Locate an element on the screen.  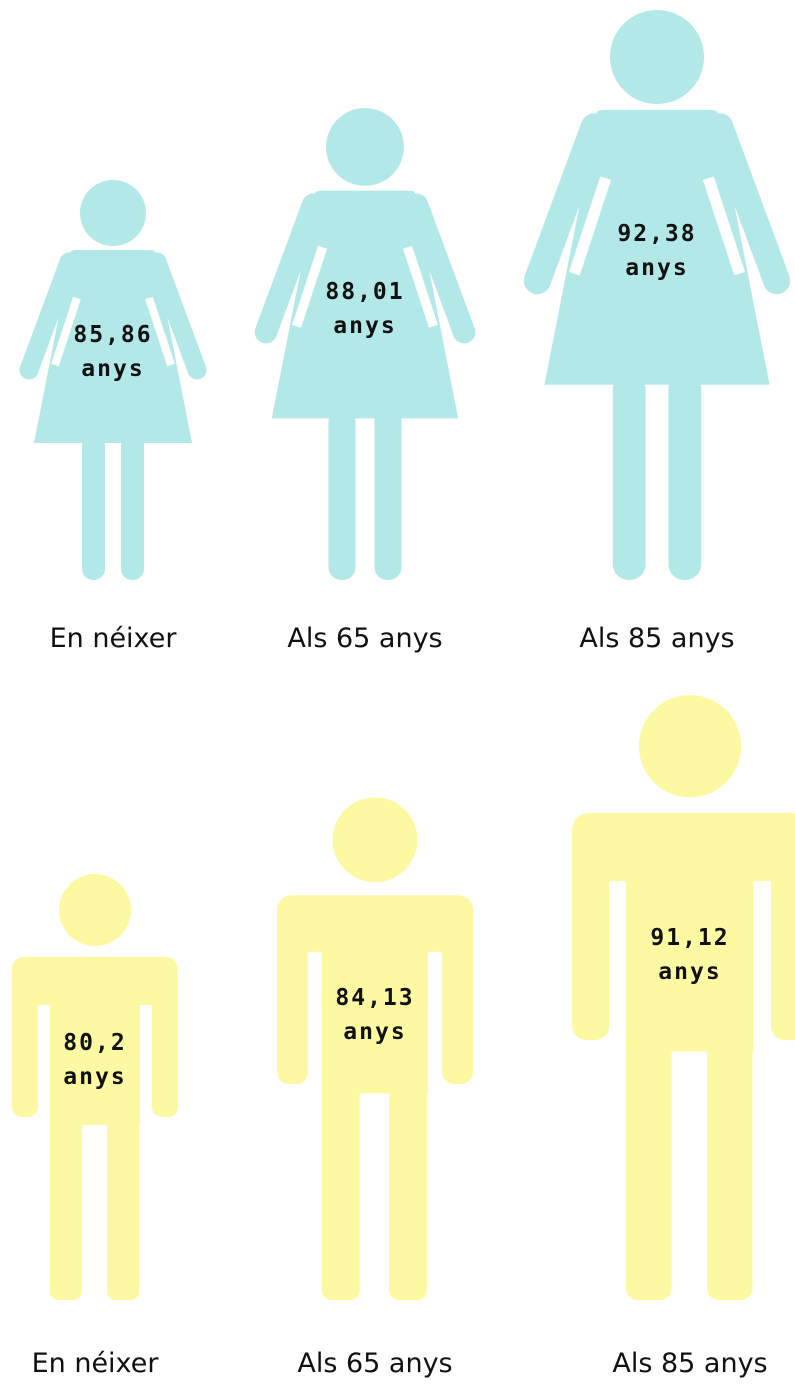
value-label: 92,38 is located at coordinates (656, 234).